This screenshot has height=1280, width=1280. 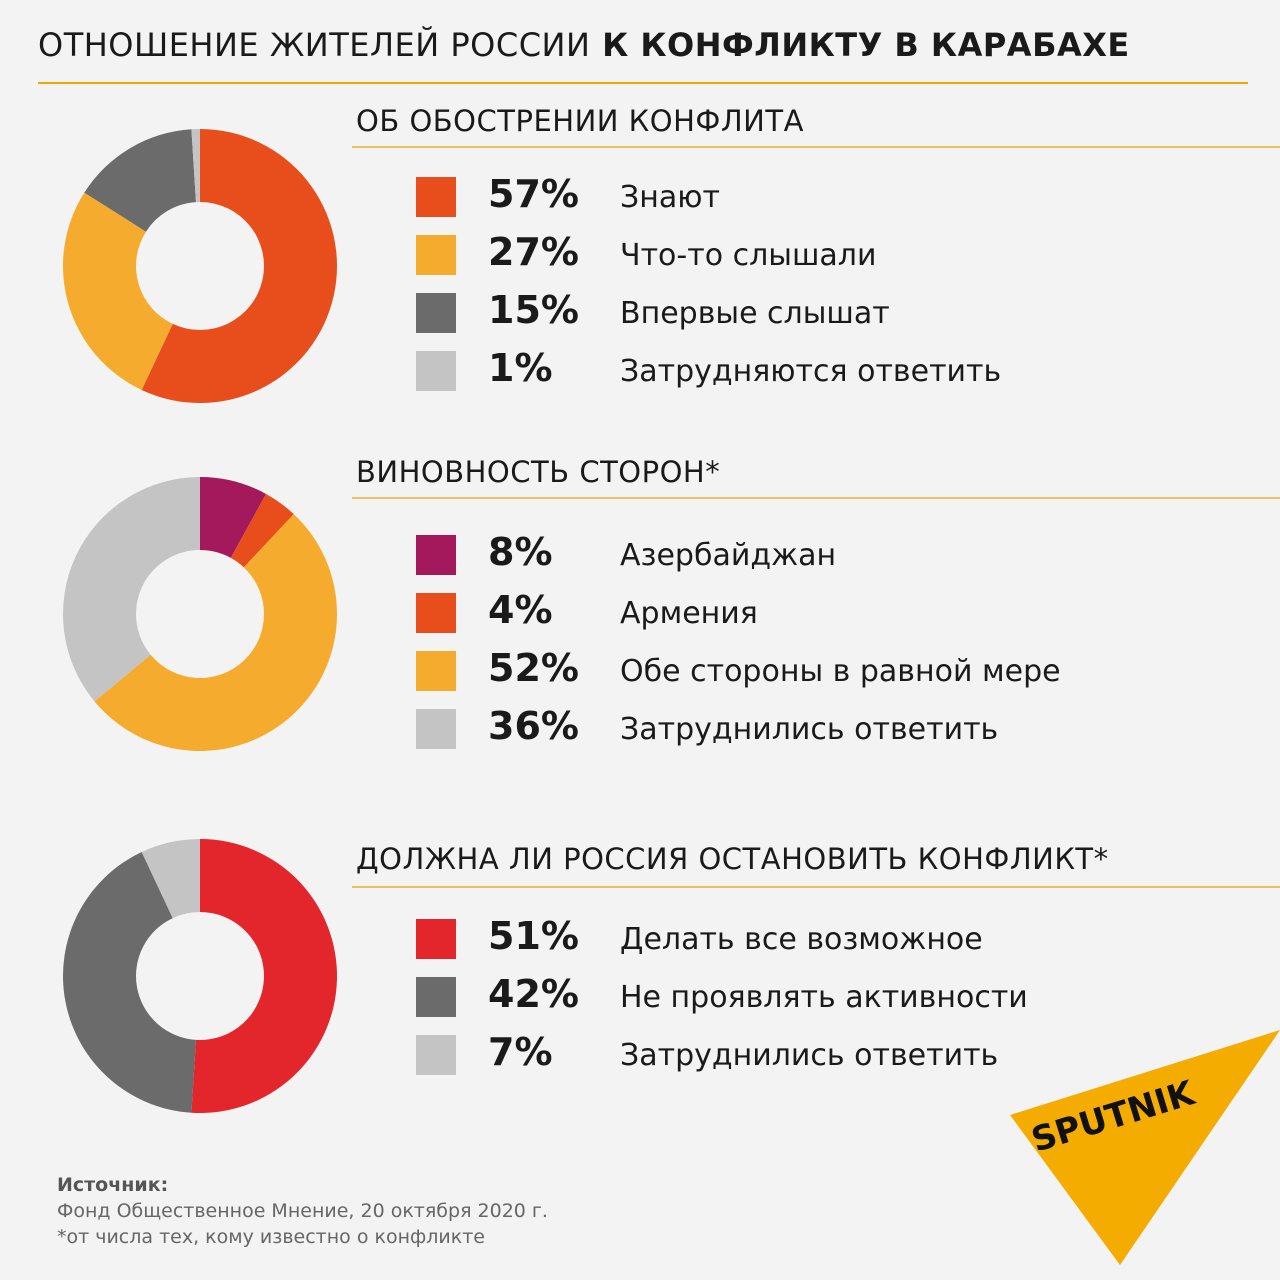 I want to click on legend-value: 57%, so click(x=533, y=194).